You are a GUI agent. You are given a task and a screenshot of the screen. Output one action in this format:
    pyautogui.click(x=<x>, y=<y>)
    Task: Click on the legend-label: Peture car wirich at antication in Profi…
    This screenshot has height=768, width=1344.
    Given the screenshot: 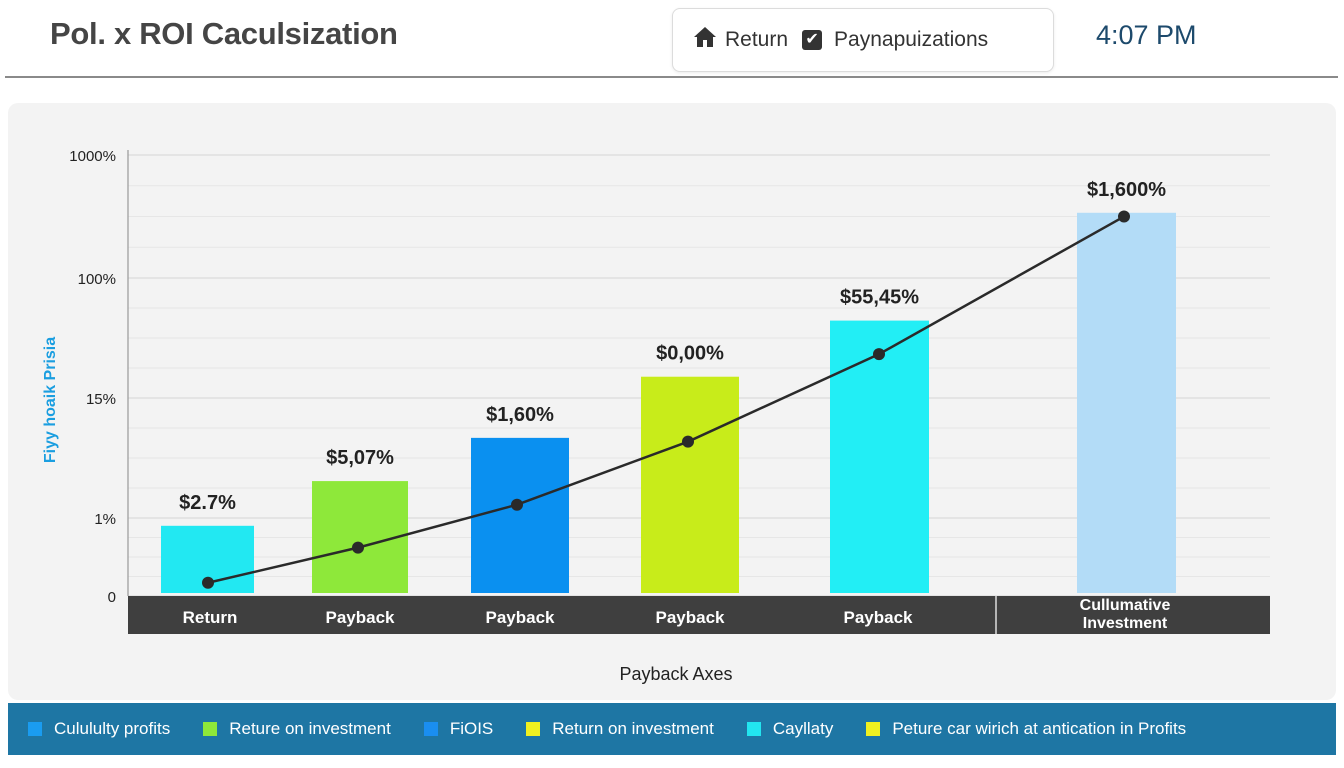 What is the action you would take?
    pyautogui.click(x=1039, y=728)
    